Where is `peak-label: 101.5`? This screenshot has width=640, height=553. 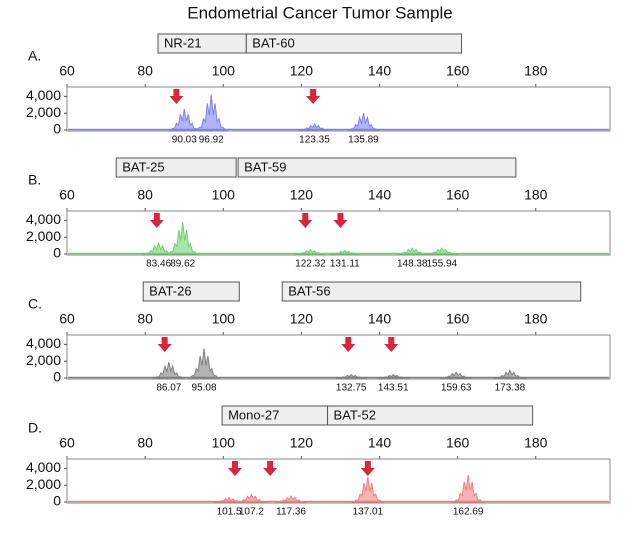
peak-label: 101.5 is located at coordinates (229, 512).